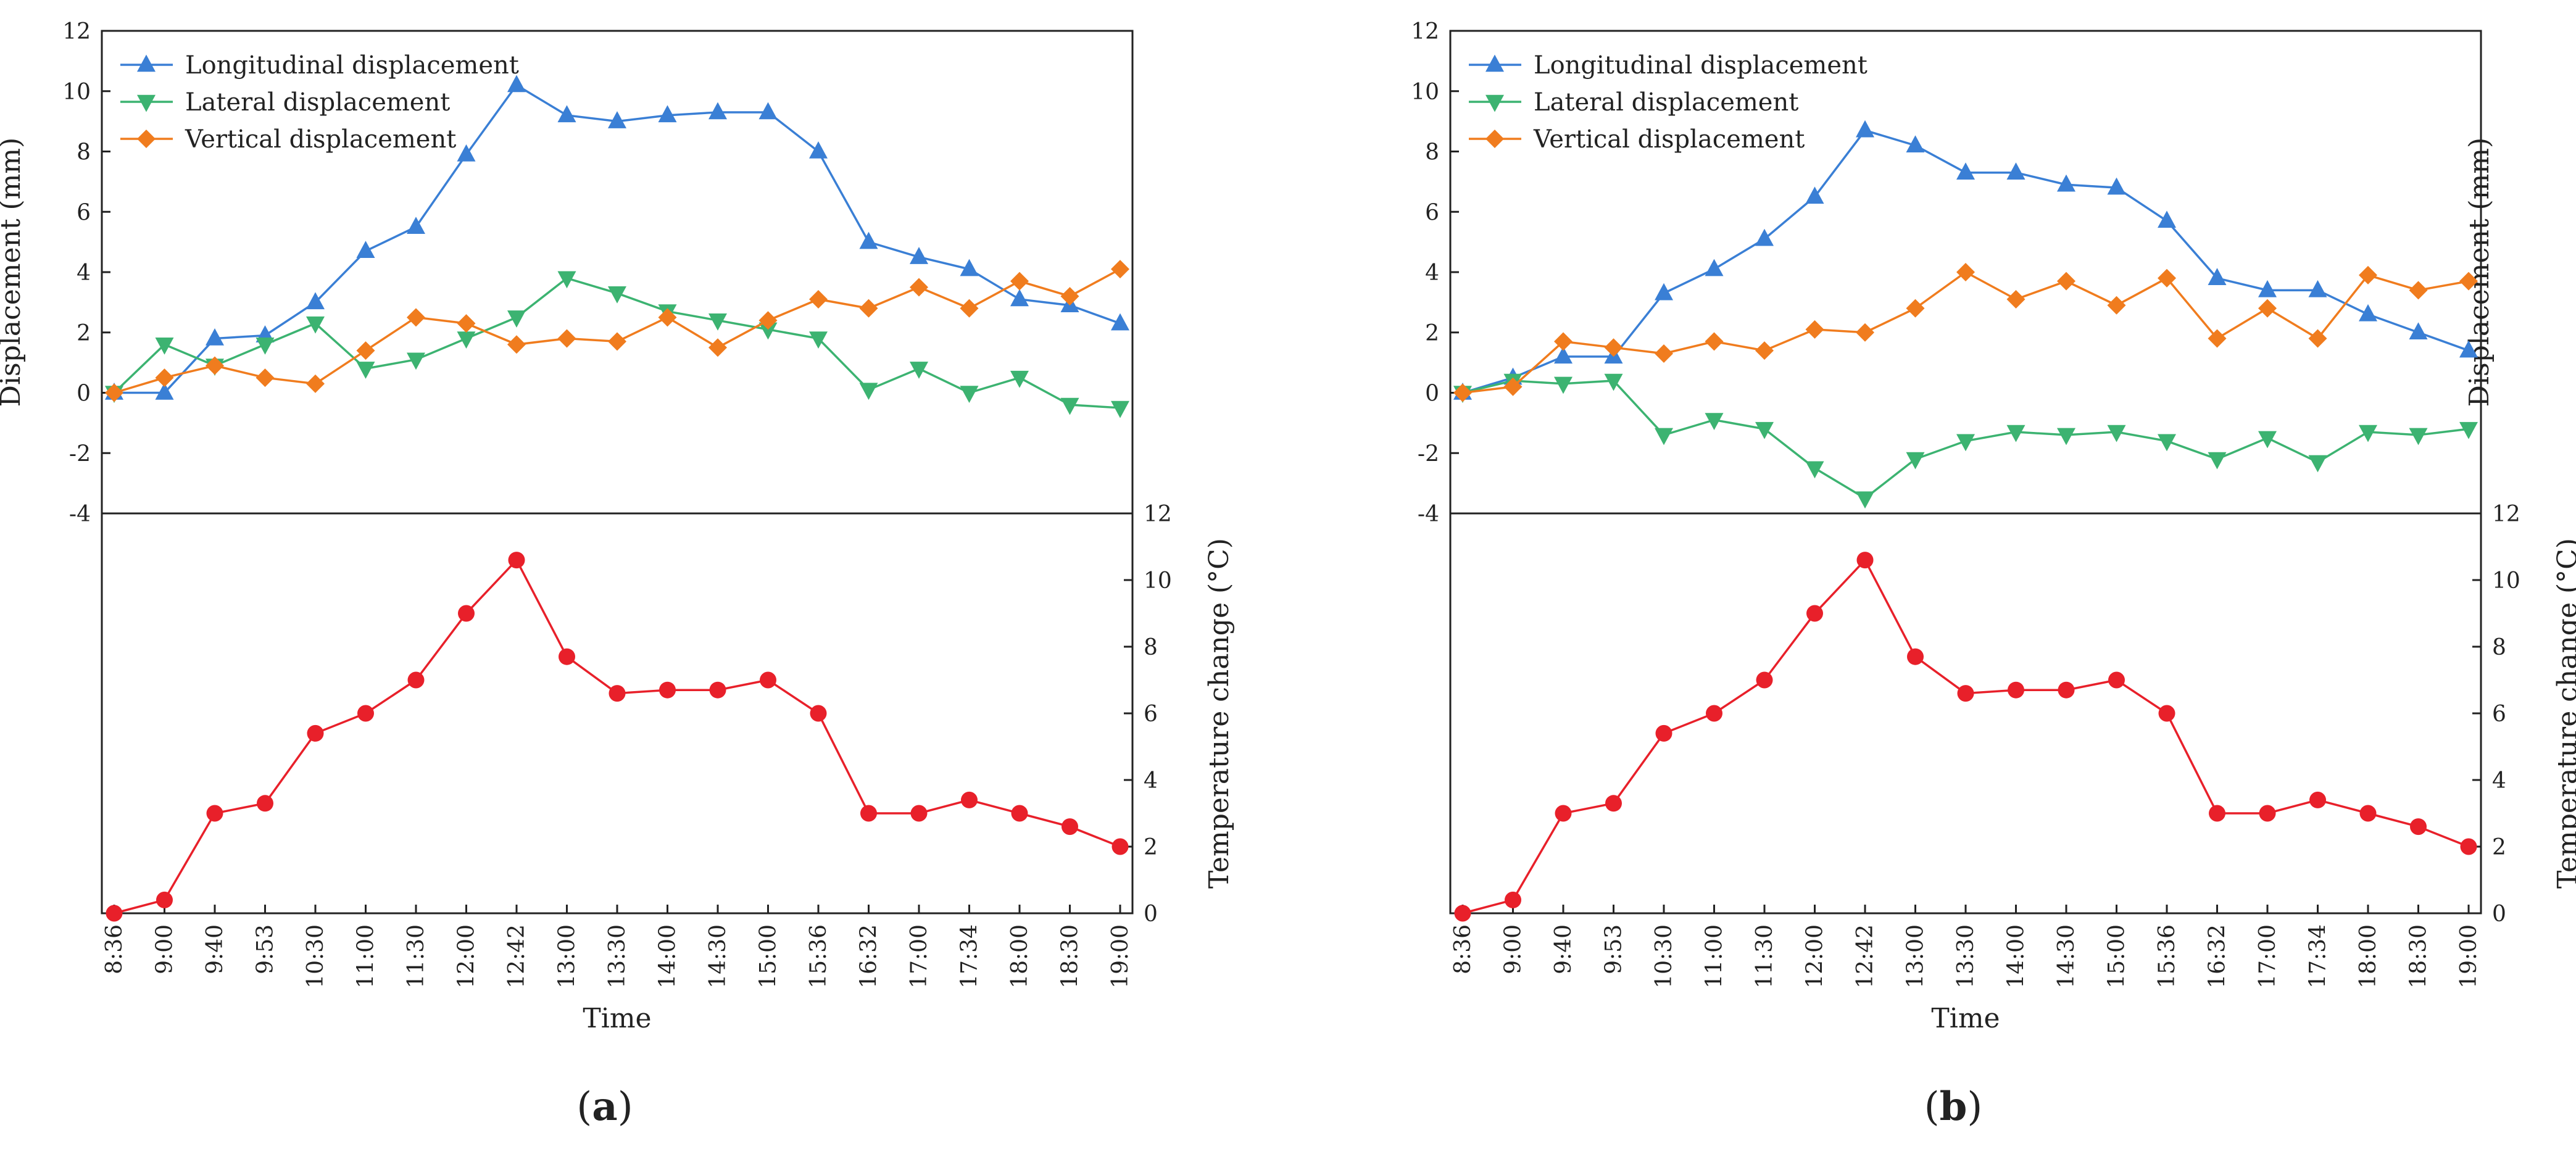 This screenshot has width=2576, height=1149. I want to click on x-tick-label: 9:53, so click(1614, 949).